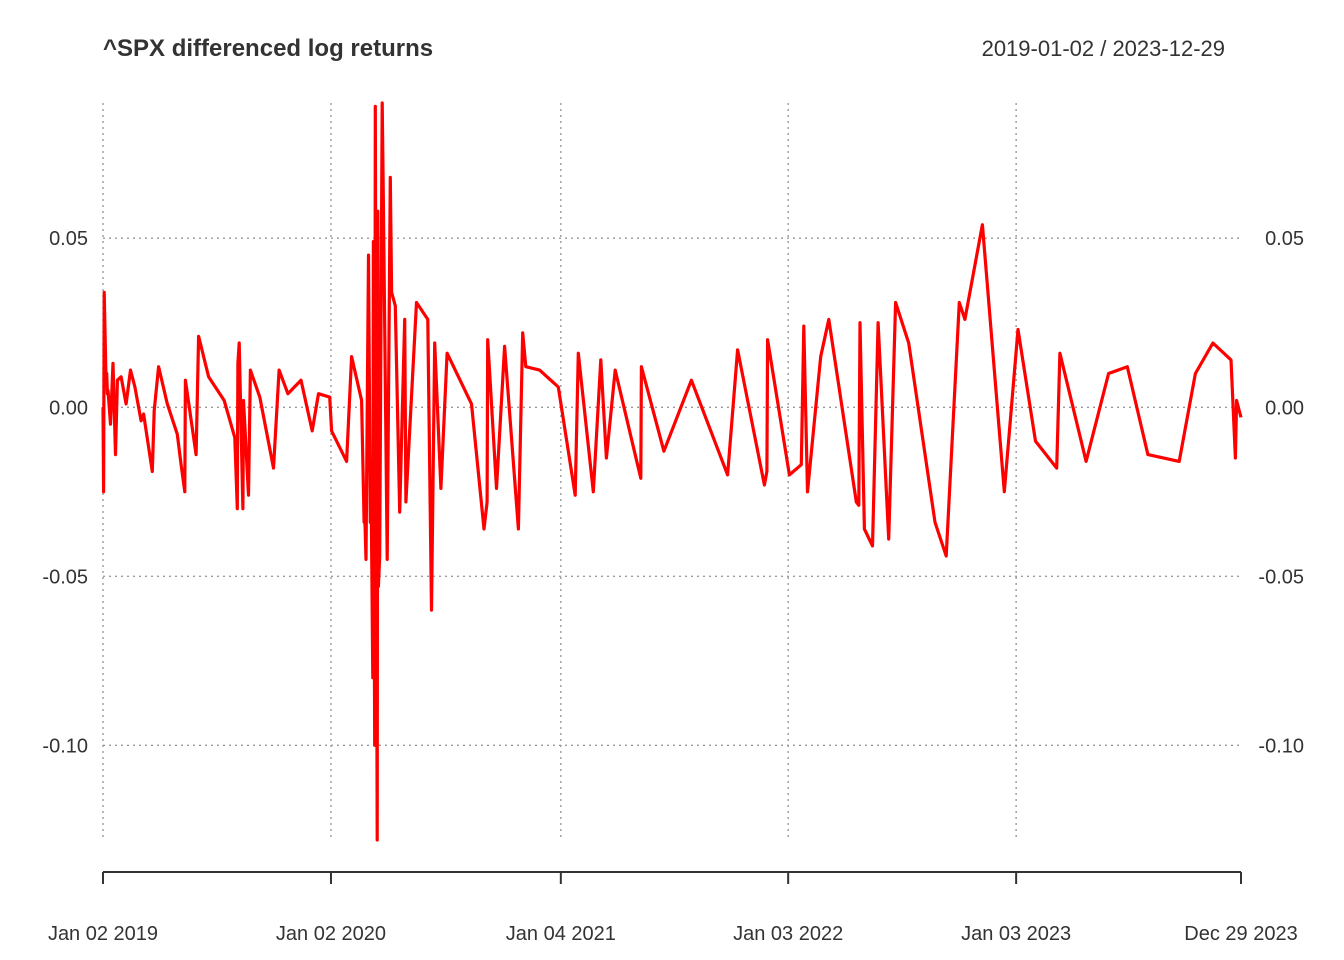 This screenshot has height=960, width=1344. What do you see at coordinates (1016, 934) in the screenshot?
I see `x-tick-label: Jan 03 2023` at bounding box center [1016, 934].